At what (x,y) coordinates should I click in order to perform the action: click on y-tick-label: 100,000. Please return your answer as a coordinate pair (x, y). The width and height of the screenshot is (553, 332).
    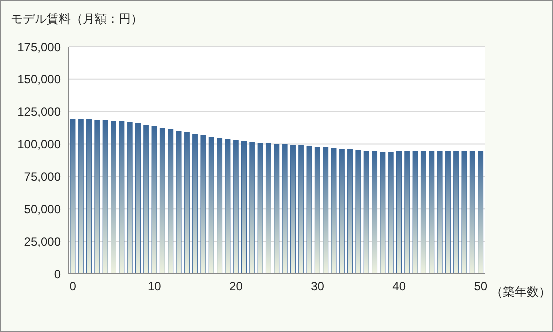
    Looking at the image, I should click on (40, 145).